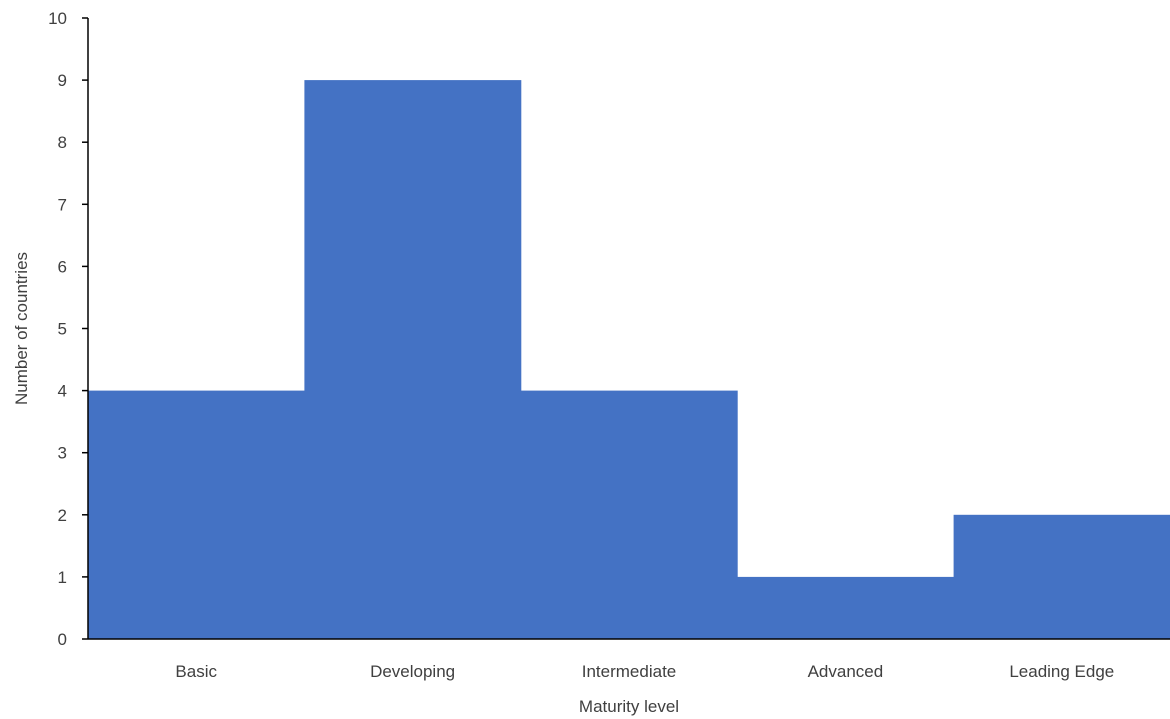  I want to click on y-tick-label: 5, so click(62, 329).